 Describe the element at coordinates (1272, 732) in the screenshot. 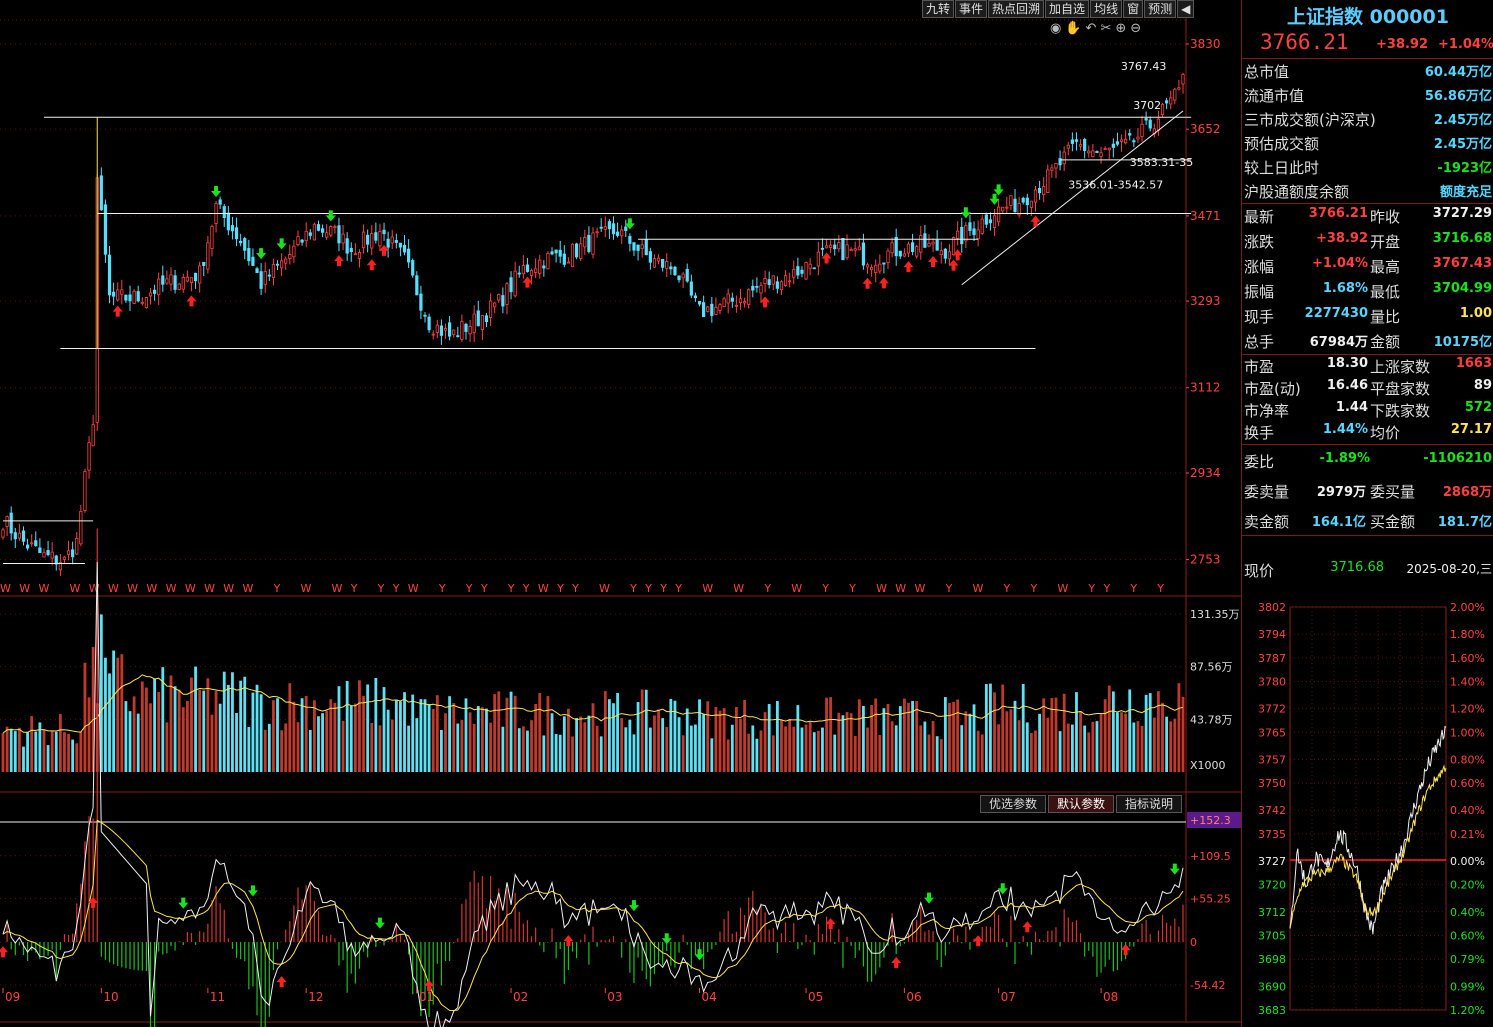

I see `intraday-price-tick: 3765` at that location.